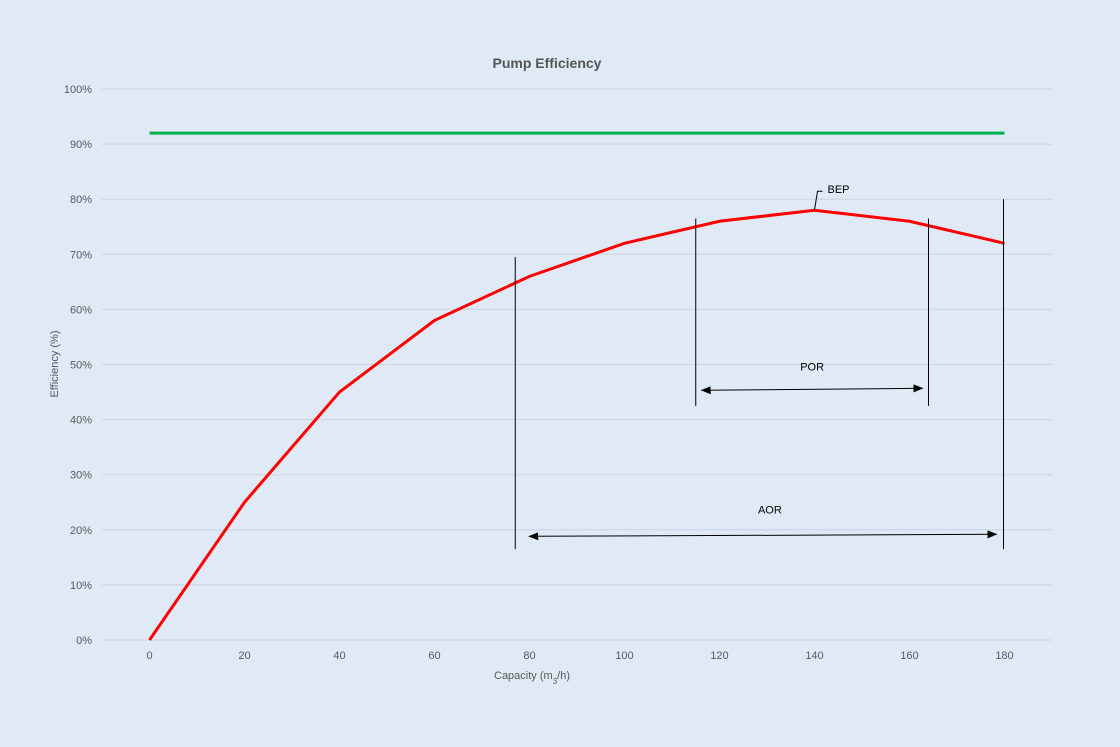  Describe the element at coordinates (81, 310) in the screenshot. I see `y-tick-label: 60%` at that location.